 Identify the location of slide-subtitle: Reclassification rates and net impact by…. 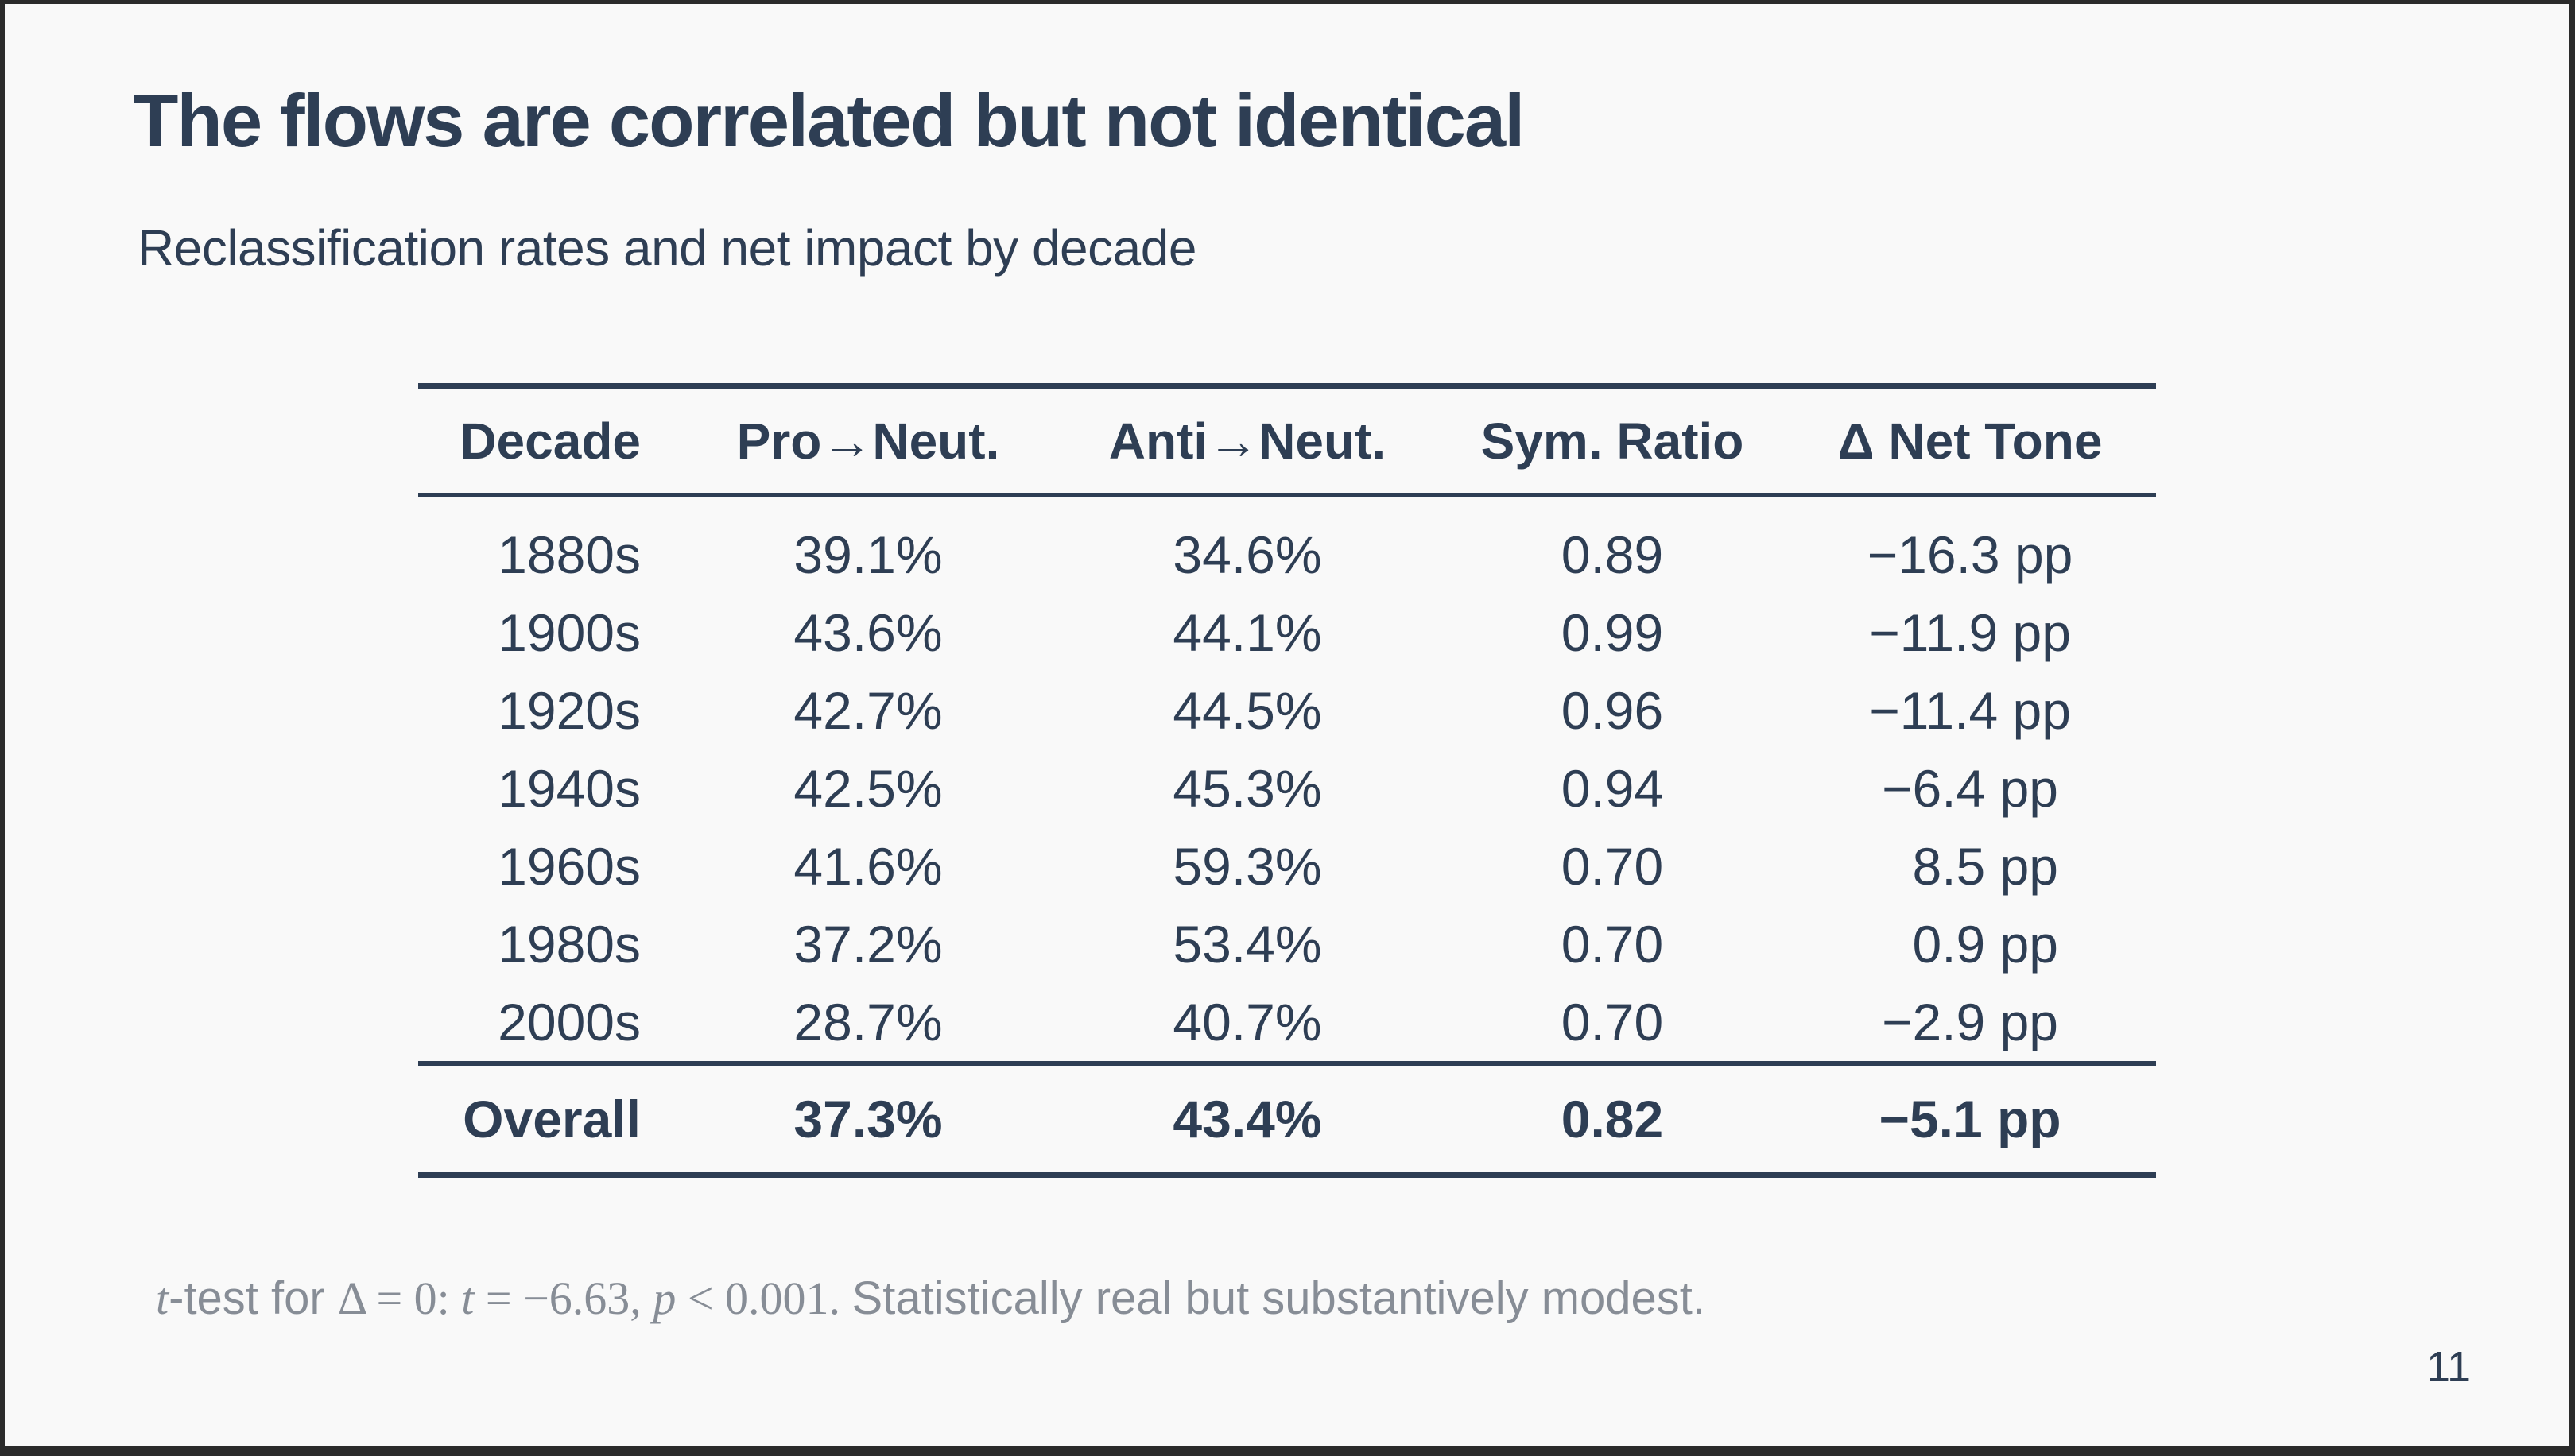
(667, 248).